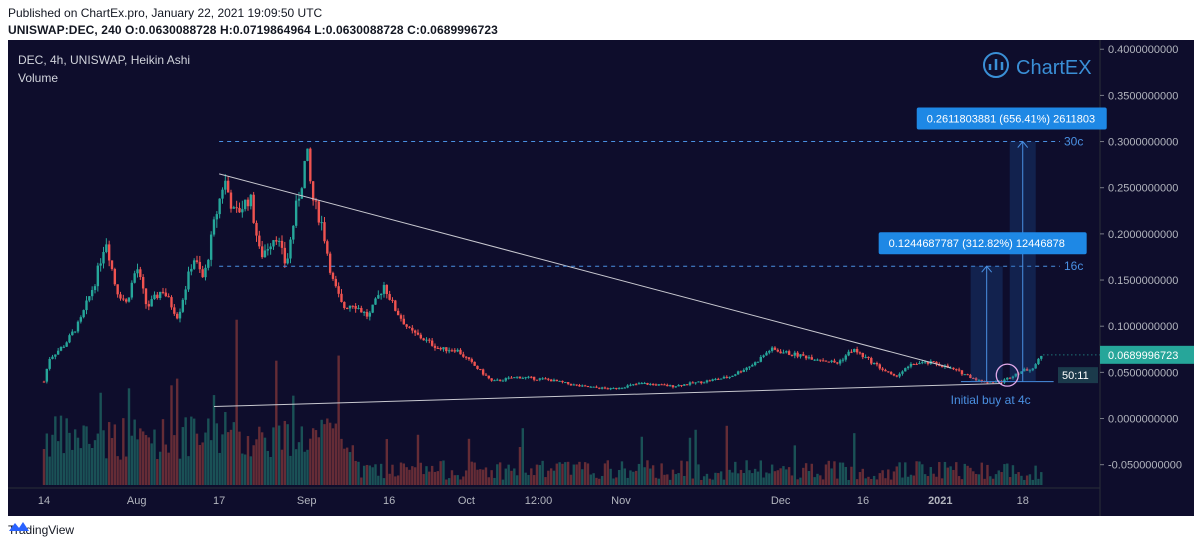  I want to click on annotation-label: Initial buy at 4c, so click(991, 400).